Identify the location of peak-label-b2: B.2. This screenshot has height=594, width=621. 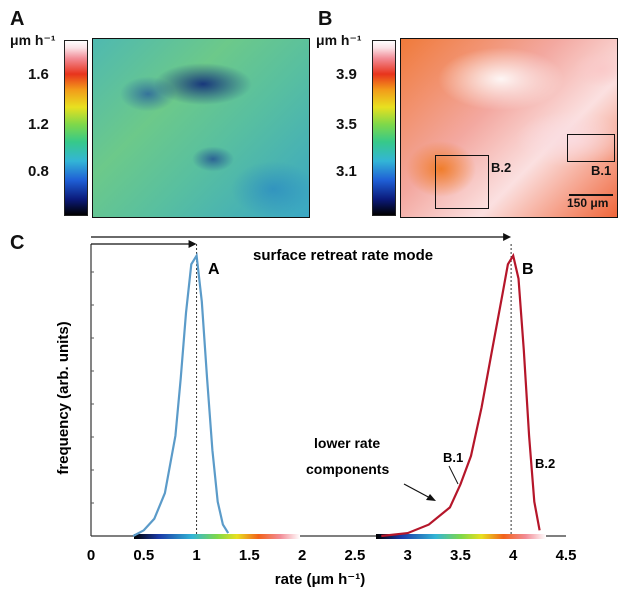
(545, 463).